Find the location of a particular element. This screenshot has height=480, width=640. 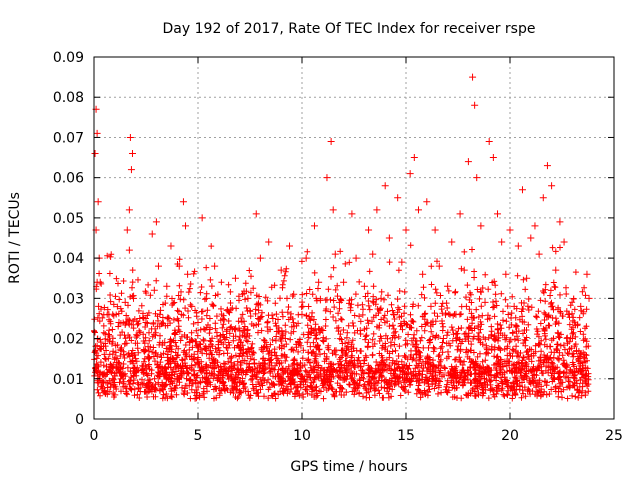

y-tick-label: 0.05 is located at coordinates (68, 219).